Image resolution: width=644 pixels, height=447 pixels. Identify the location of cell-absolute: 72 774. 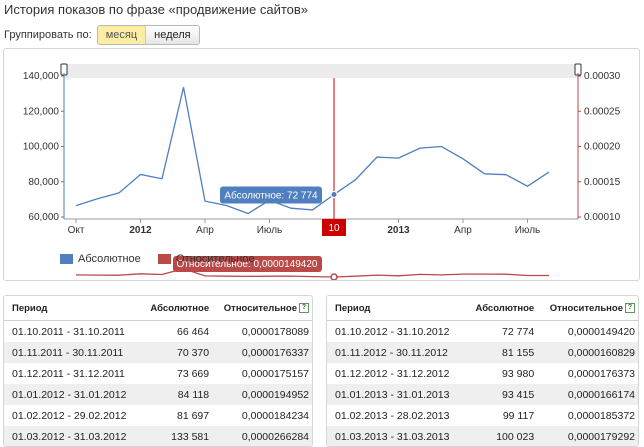
(518, 331).